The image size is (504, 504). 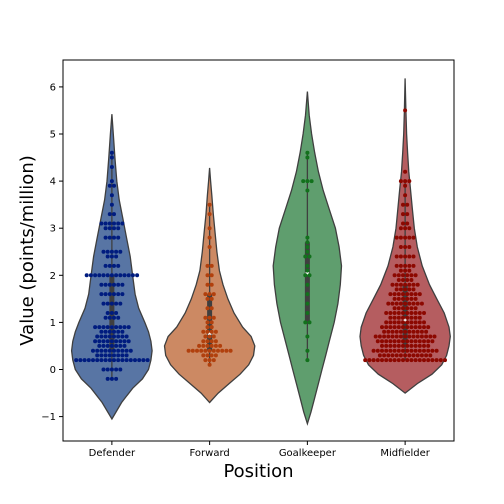 I want to click on y-axis: −1 0 1 2 3 4 5 6, so click(x=52, y=252).